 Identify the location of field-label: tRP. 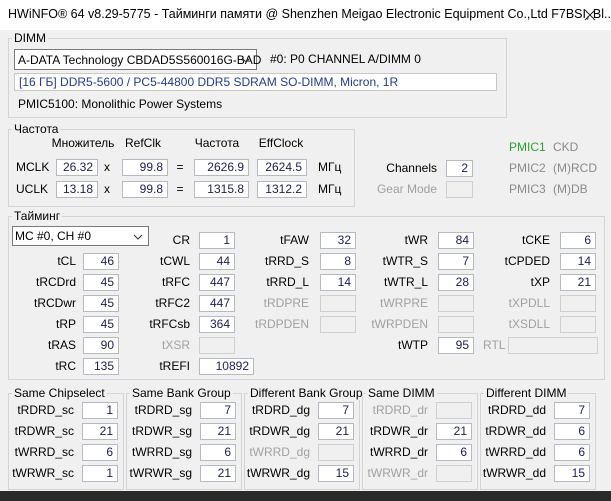
(65, 324).